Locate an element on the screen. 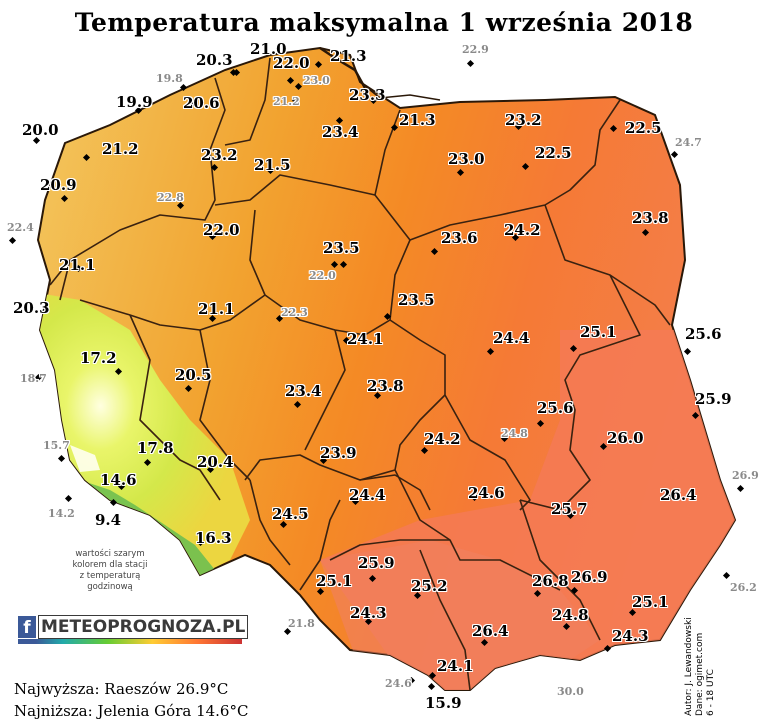  credits-author: Autor: J. Lewandowski is located at coordinates (689, 666).